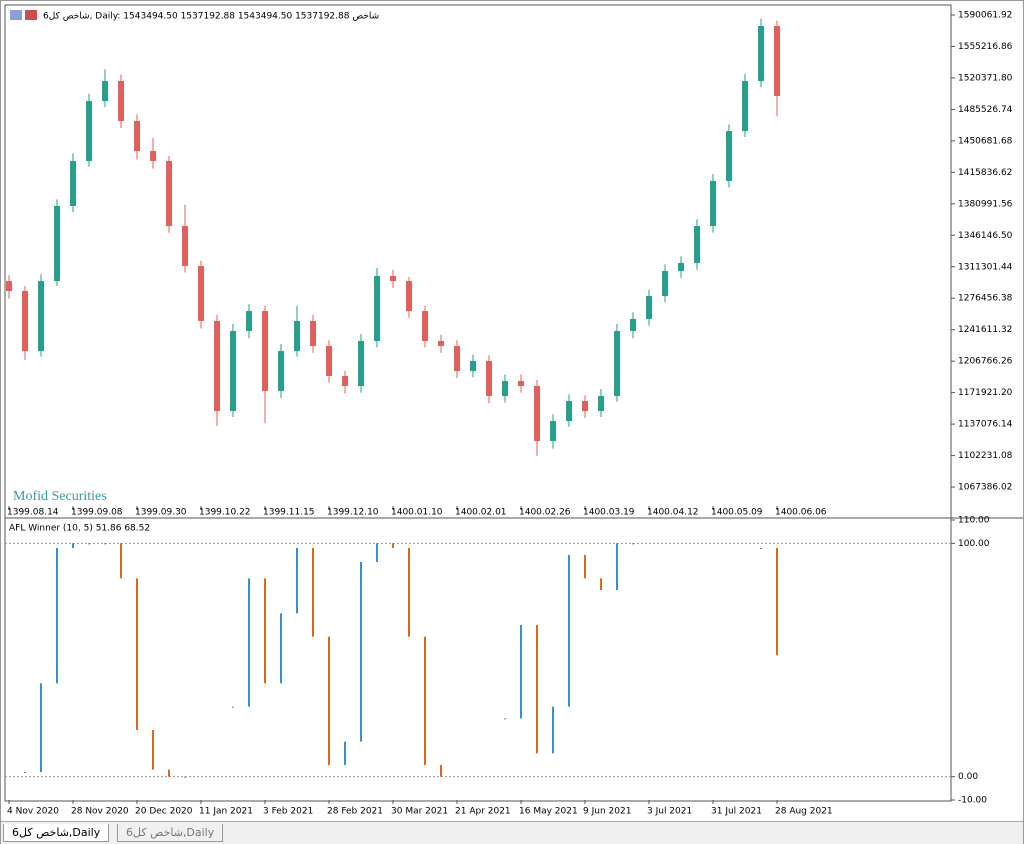 The height and width of the screenshot is (844, 1024). What do you see at coordinates (288, 812) in the screenshot?
I see `x-tick-label: 3 Feb 2021` at bounding box center [288, 812].